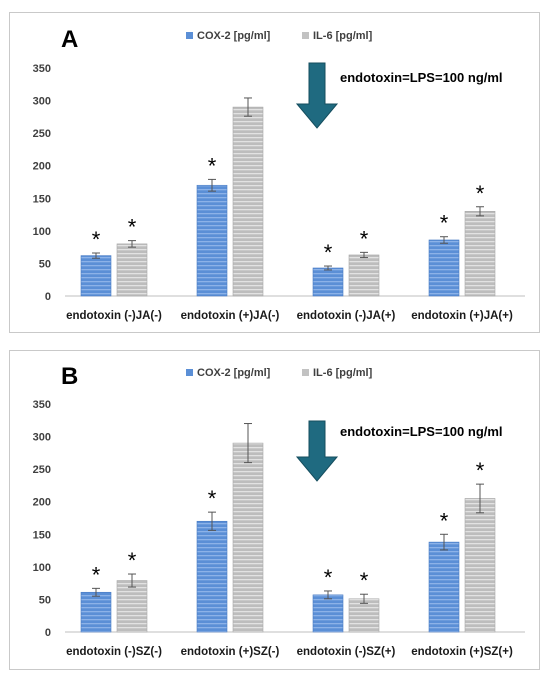 Image resolution: width=550 pixels, height=681 pixels. Describe the element at coordinates (462, 316) in the screenshot. I see `category-label: endotoxin (+)JA(+)` at that location.